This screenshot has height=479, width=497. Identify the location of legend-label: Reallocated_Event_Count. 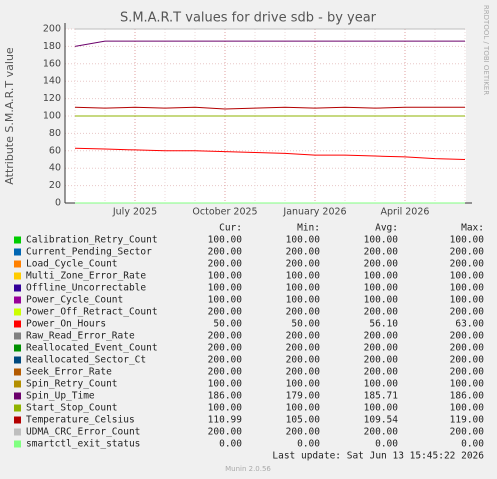
(92, 348).